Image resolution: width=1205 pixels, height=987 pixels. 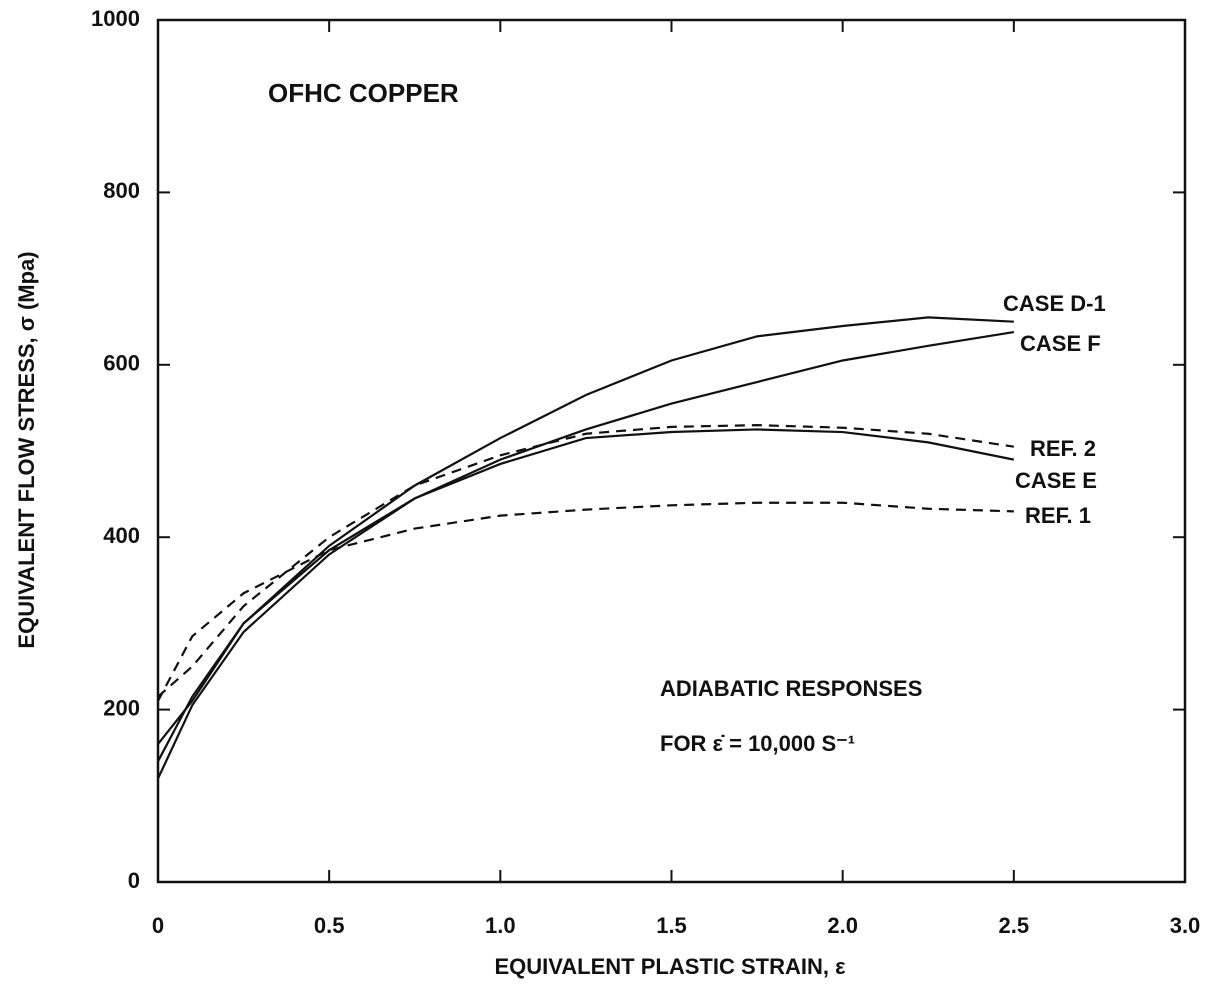 What do you see at coordinates (1063, 448) in the screenshot?
I see `series-label: REF. 2` at bounding box center [1063, 448].